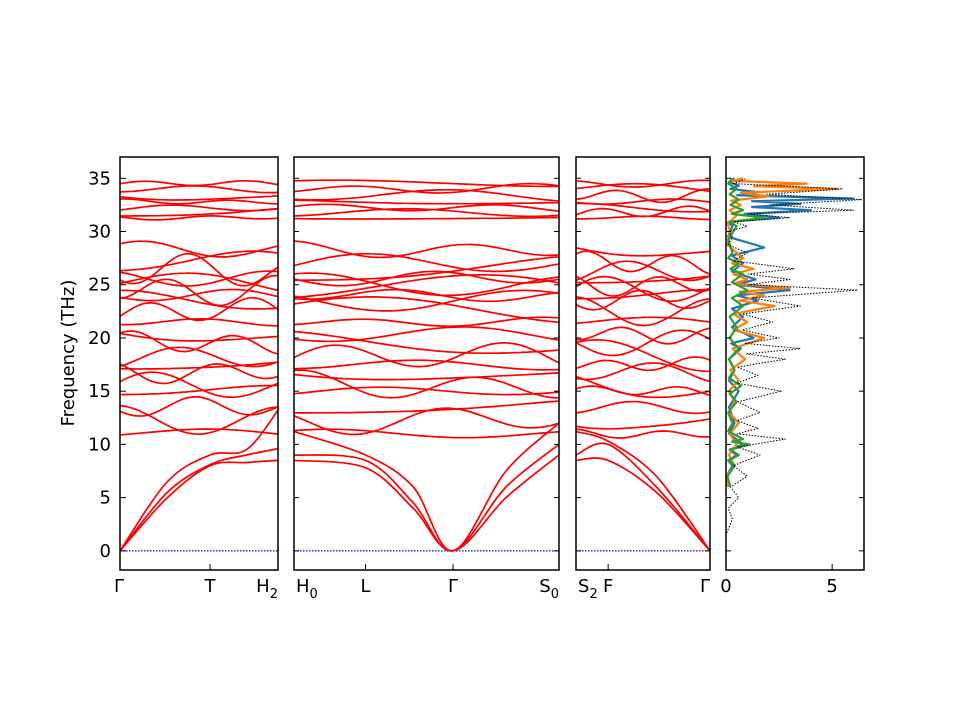  What do you see at coordinates (68, 353) in the screenshot?
I see `y-axis-label: Frequency (THz)` at bounding box center [68, 353].